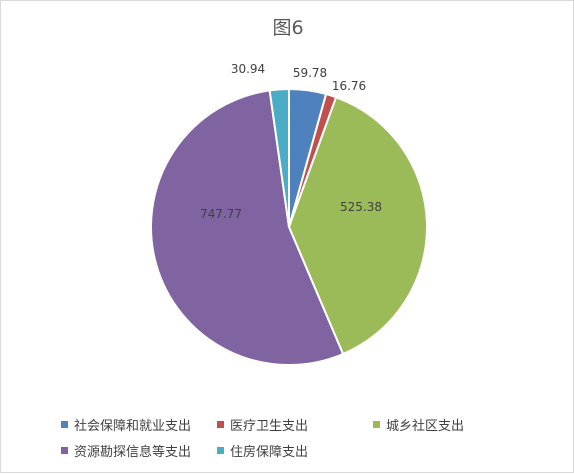 The width and height of the screenshot is (574, 474). I want to click on data-label: 30.94, so click(248, 69).